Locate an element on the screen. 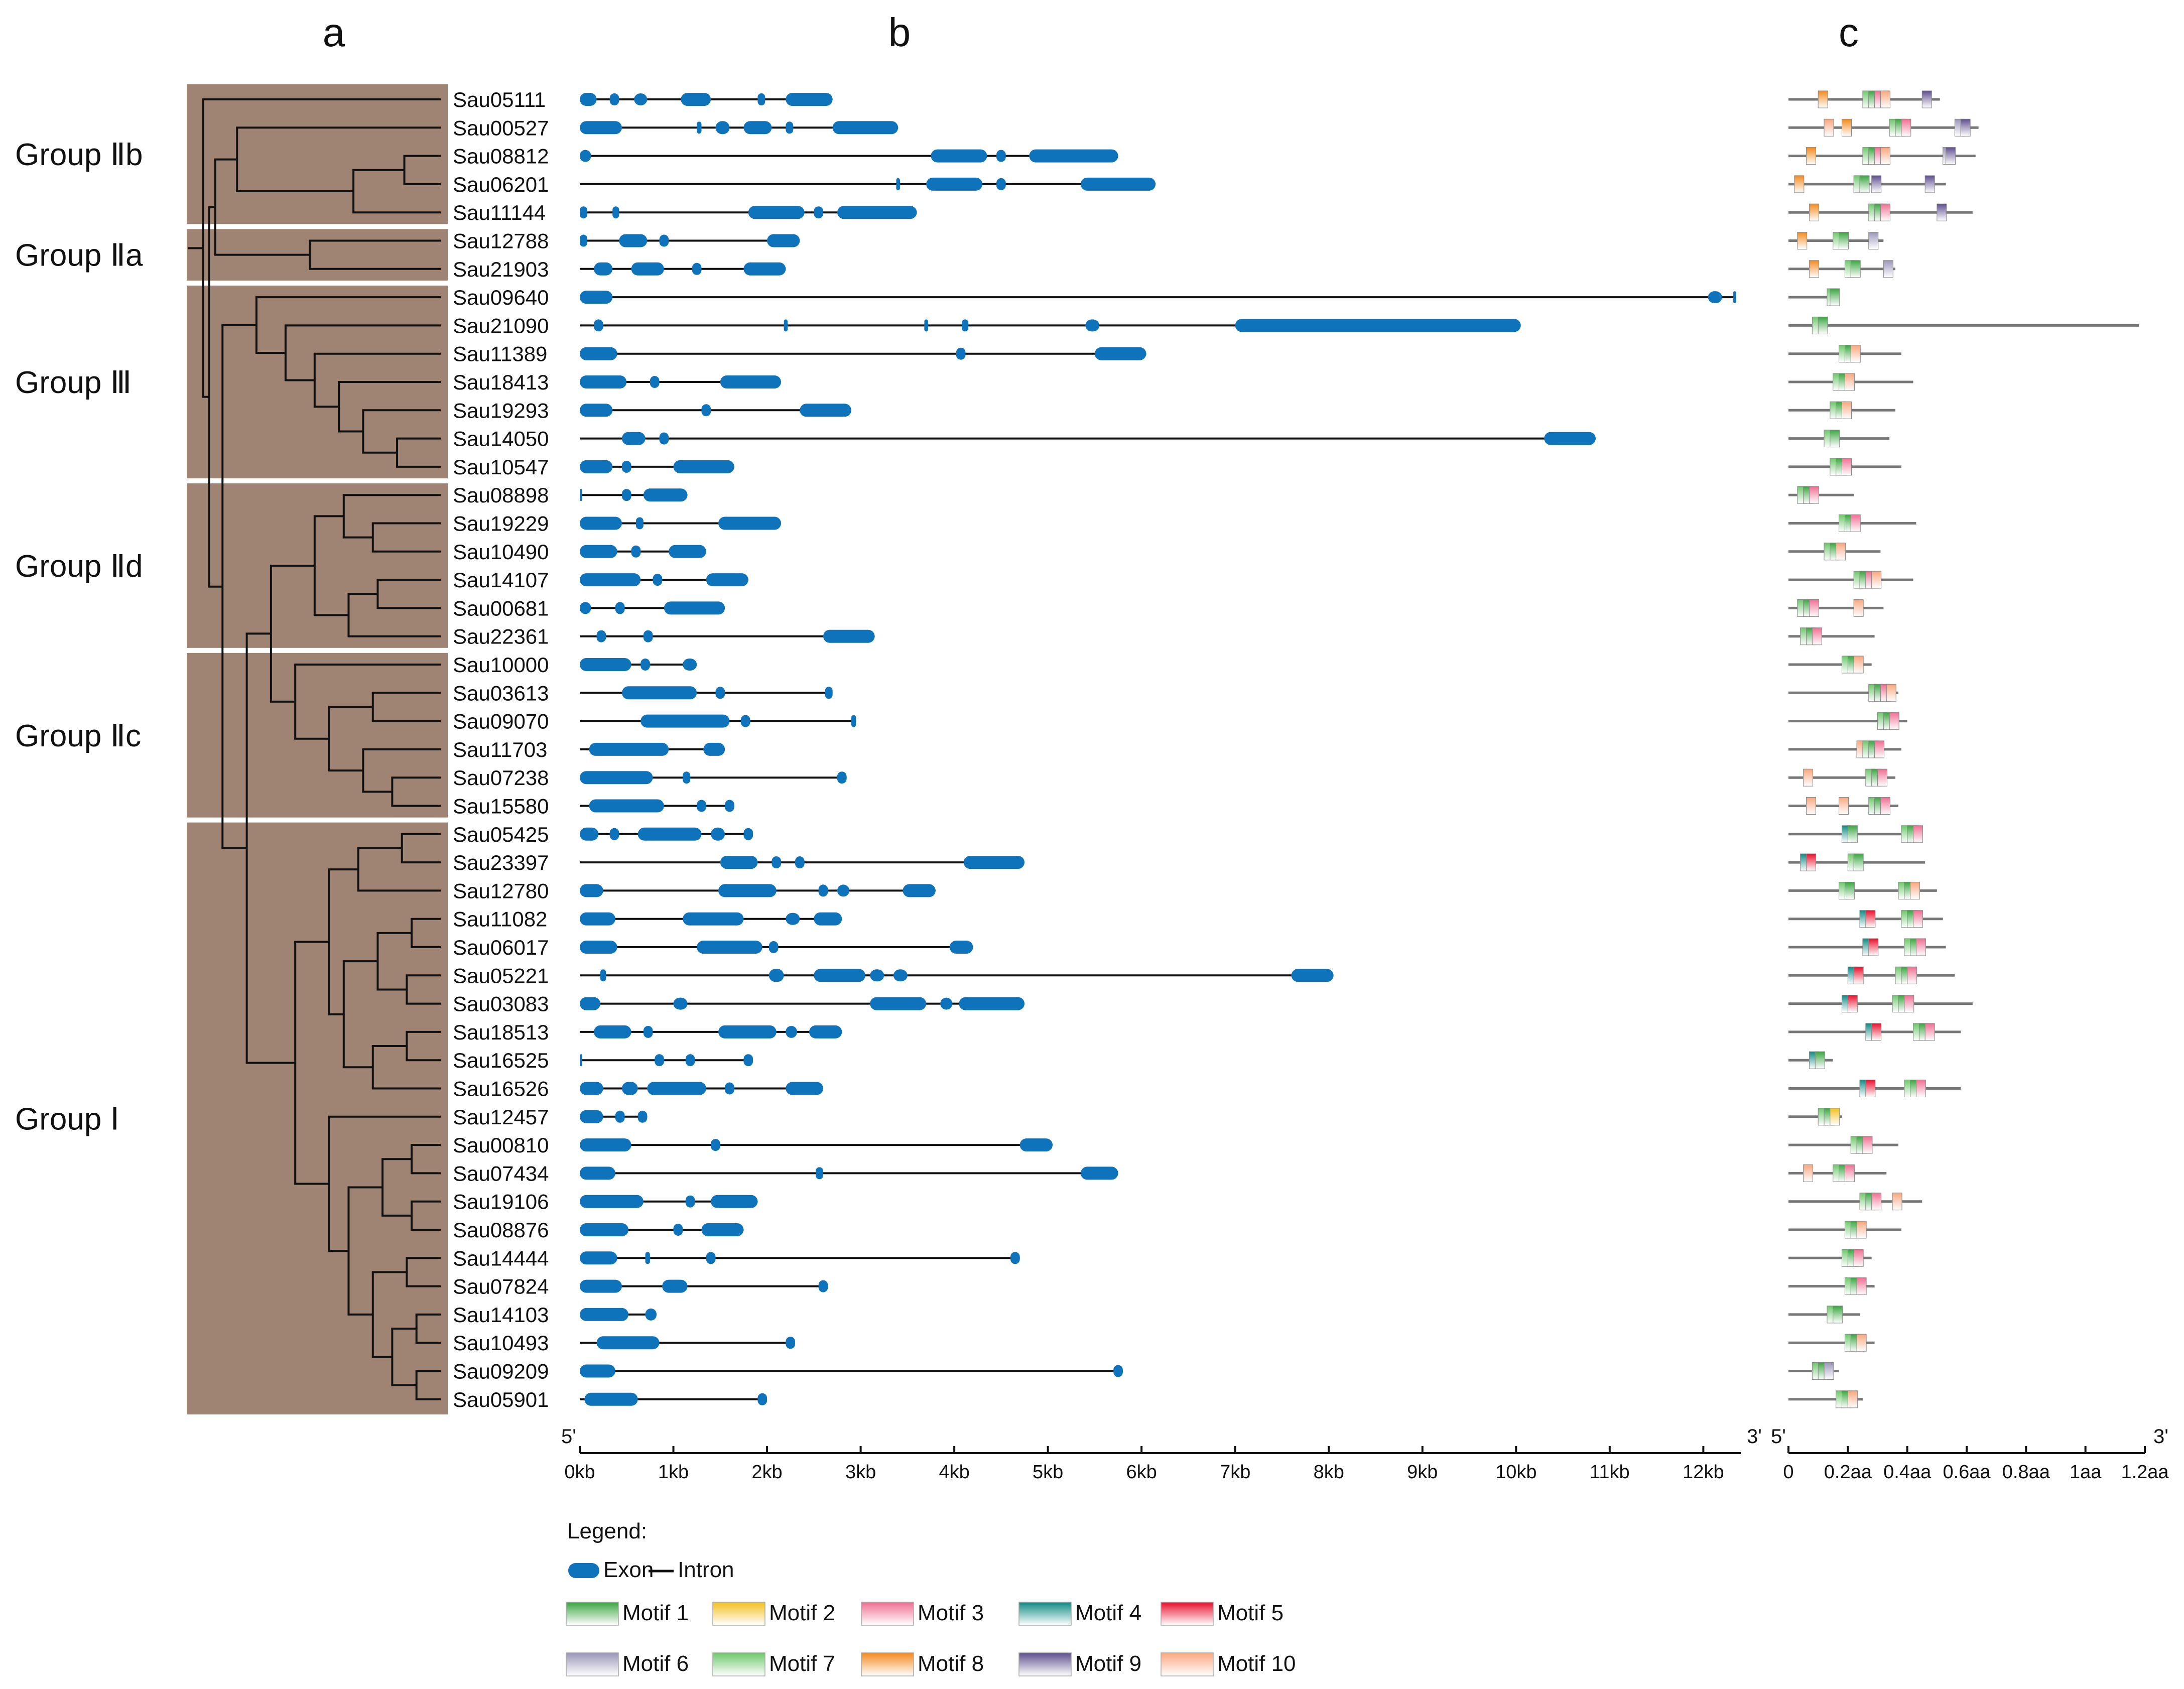 The width and height of the screenshot is (2184, 1689). group-label: Group Ⅱc is located at coordinates (78, 736).